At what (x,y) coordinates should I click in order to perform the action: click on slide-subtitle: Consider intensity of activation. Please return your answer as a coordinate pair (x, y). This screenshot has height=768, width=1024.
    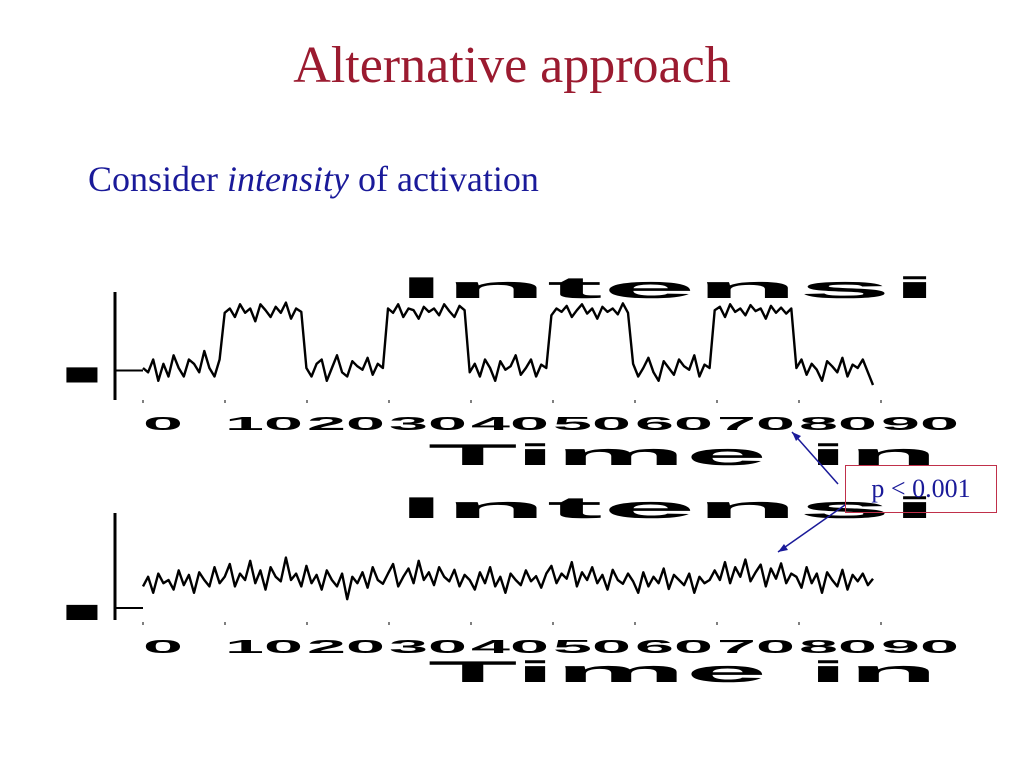
    Looking at the image, I should click on (313, 179).